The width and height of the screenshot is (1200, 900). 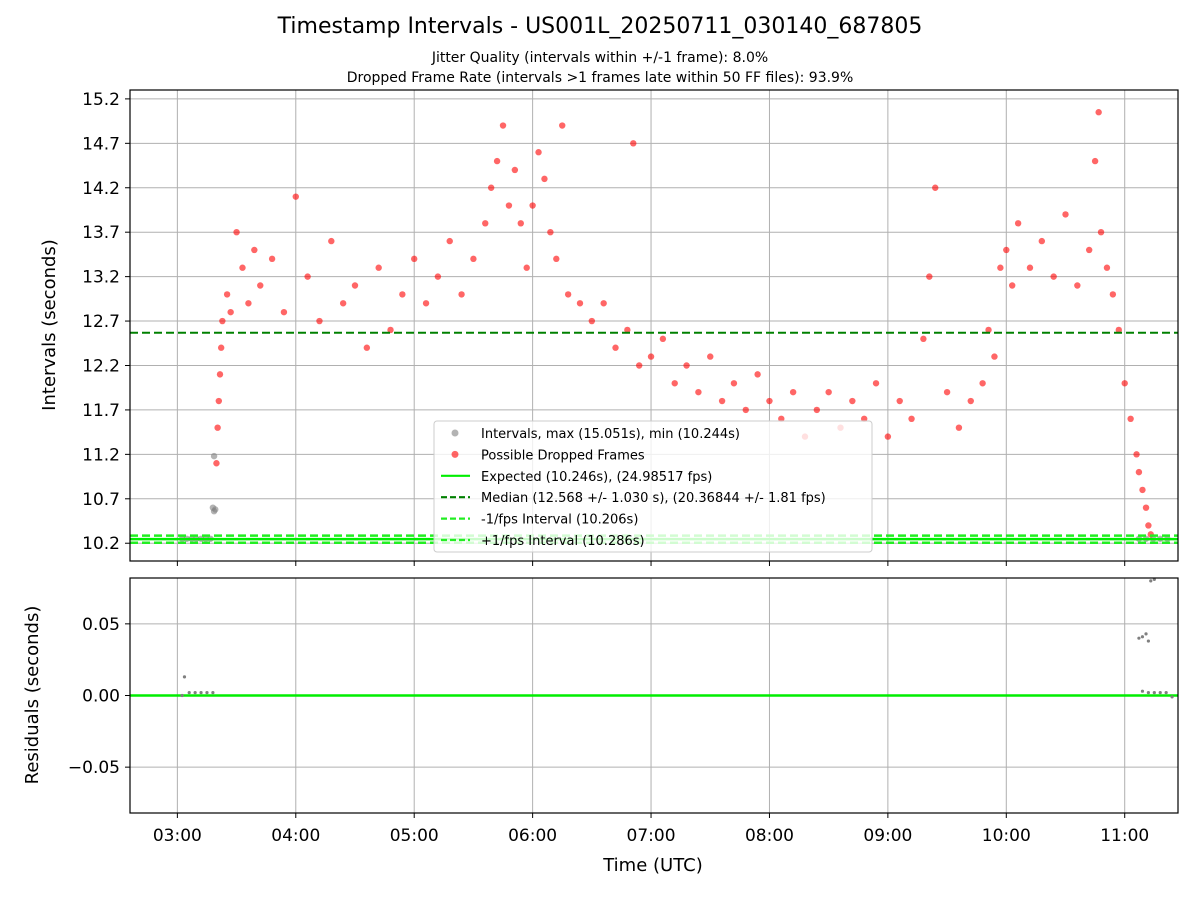 What do you see at coordinates (1006, 836) in the screenshot?
I see `x-tick-label: 10:00` at bounding box center [1006, 836].